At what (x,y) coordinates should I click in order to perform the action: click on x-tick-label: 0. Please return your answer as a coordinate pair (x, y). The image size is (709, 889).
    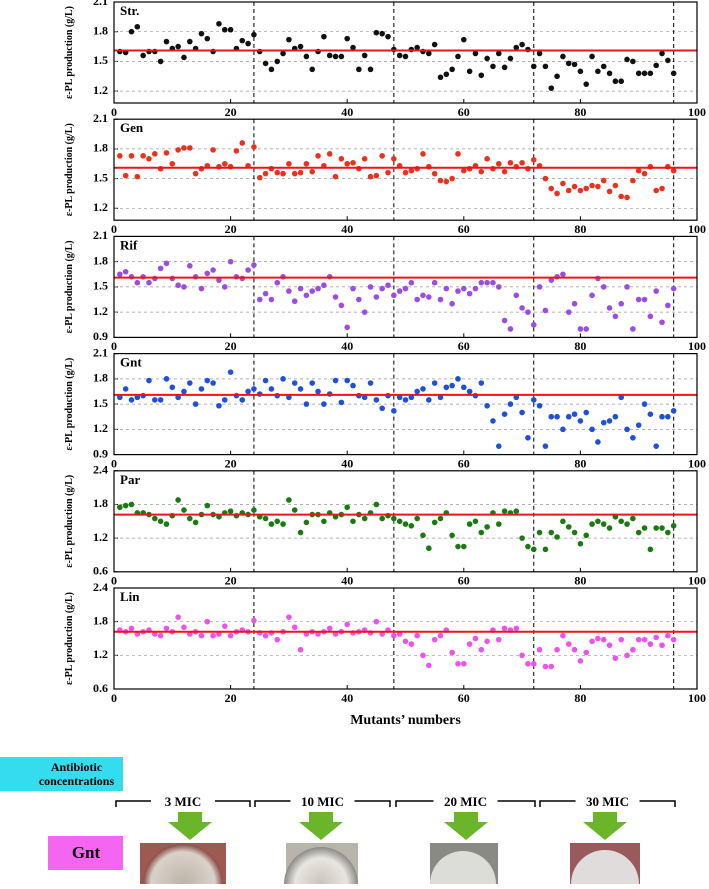
    Looking at the image, I should click on (114, 698).